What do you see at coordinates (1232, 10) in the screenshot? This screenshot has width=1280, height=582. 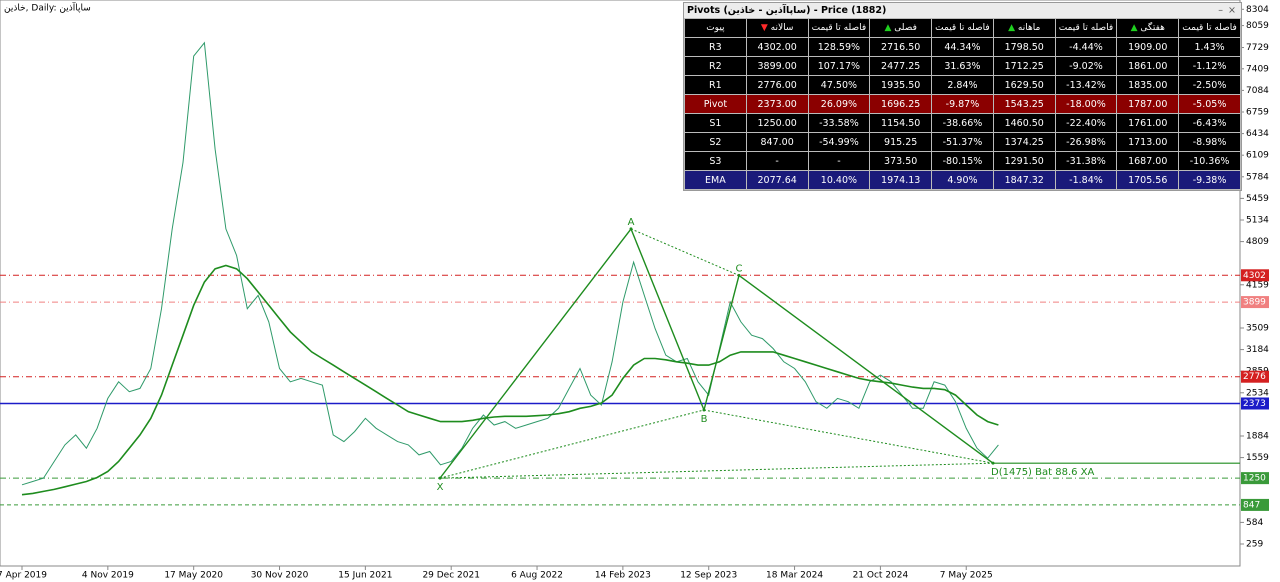 I see `close-icon: ×` at bounding box center [1232, 10].